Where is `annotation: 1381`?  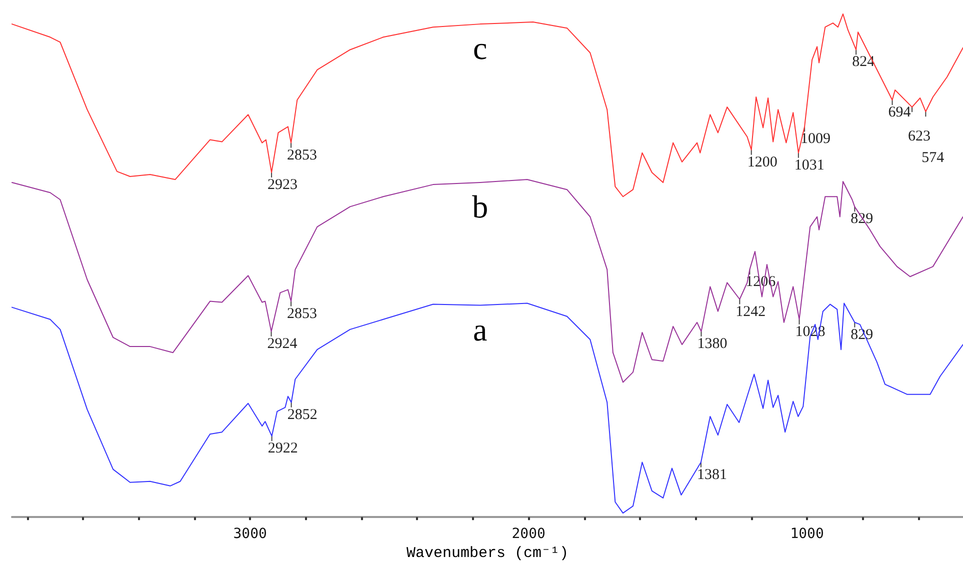
annotation: 1381 is located at coordinates (711, 474).